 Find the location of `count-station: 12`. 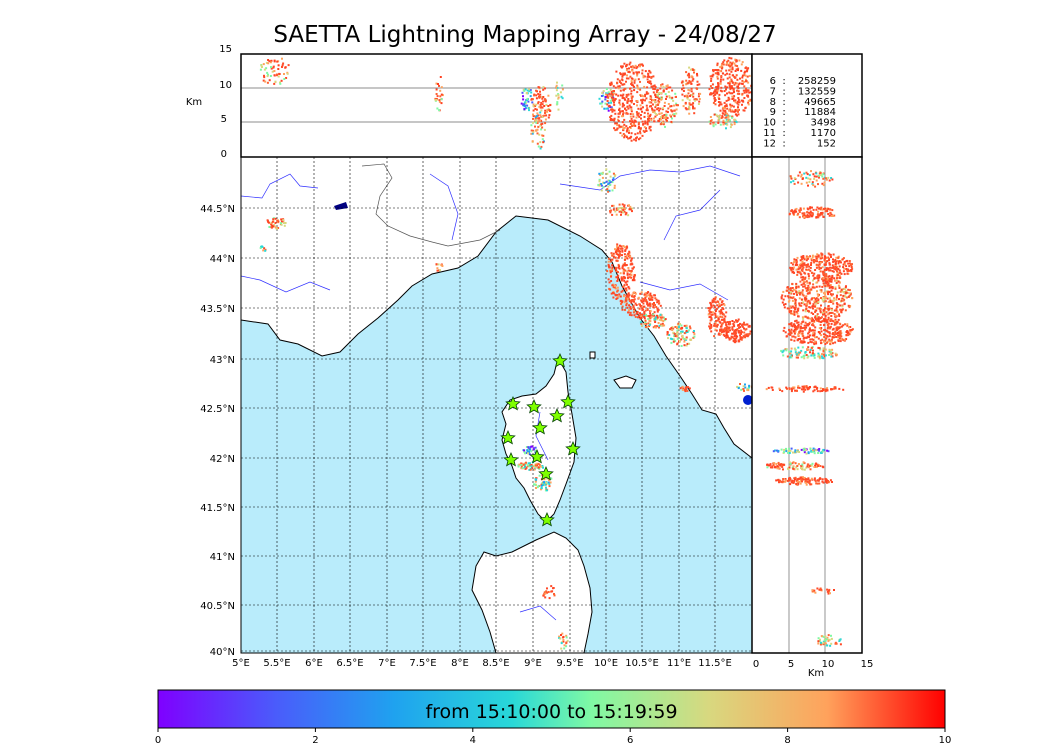

count-station: 12 is located at coordinates (769, 143).